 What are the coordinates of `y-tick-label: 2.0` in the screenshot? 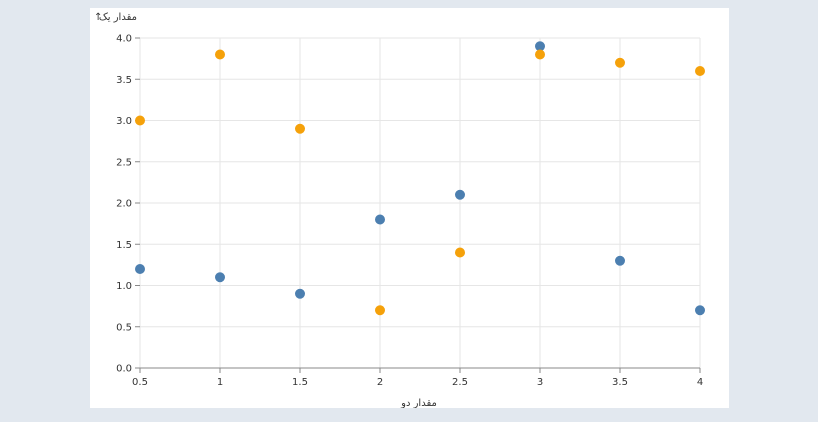 It's located at (124, 204).